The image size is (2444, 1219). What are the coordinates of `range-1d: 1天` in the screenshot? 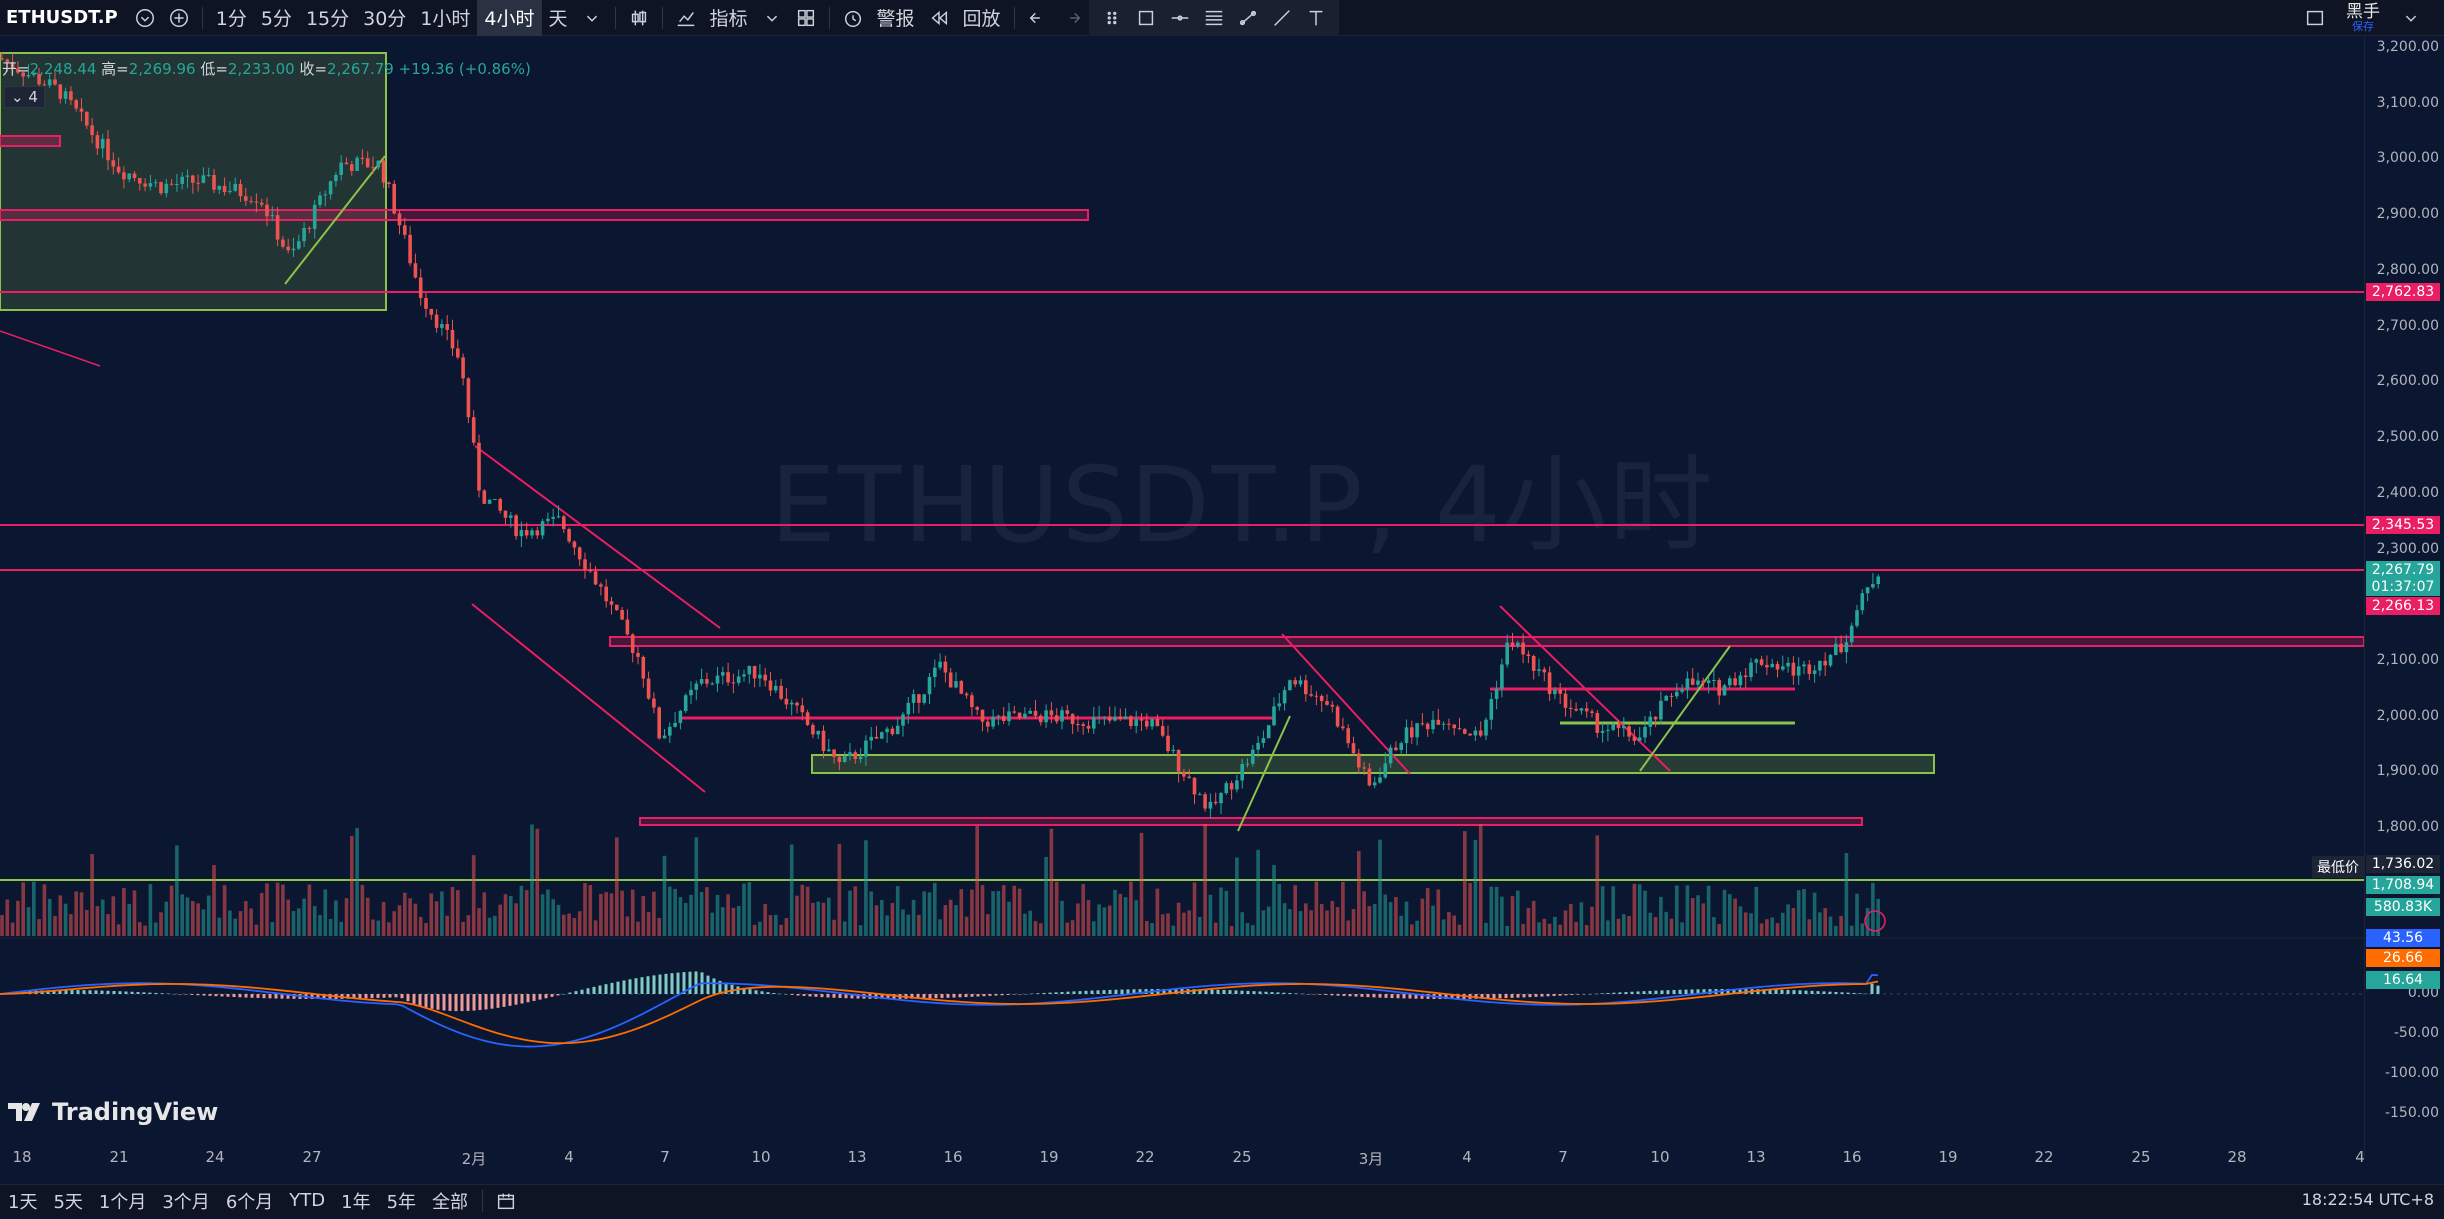 It's located at (23, 1202).